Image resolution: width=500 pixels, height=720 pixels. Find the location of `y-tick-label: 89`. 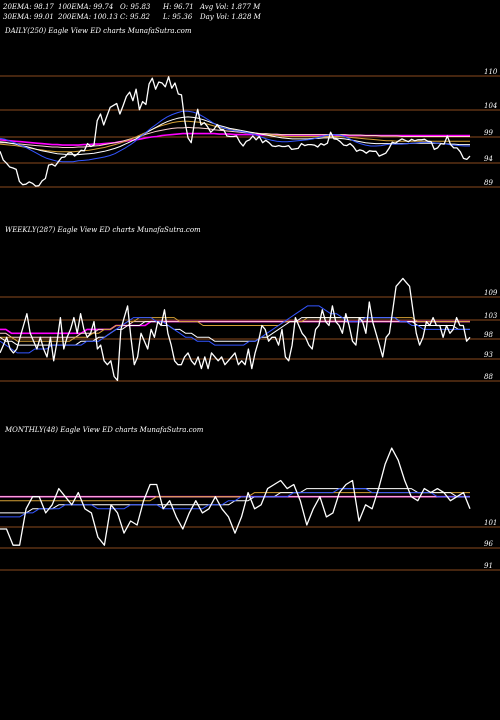

y-tick-label: 89 is located at coordinates (488, 183).